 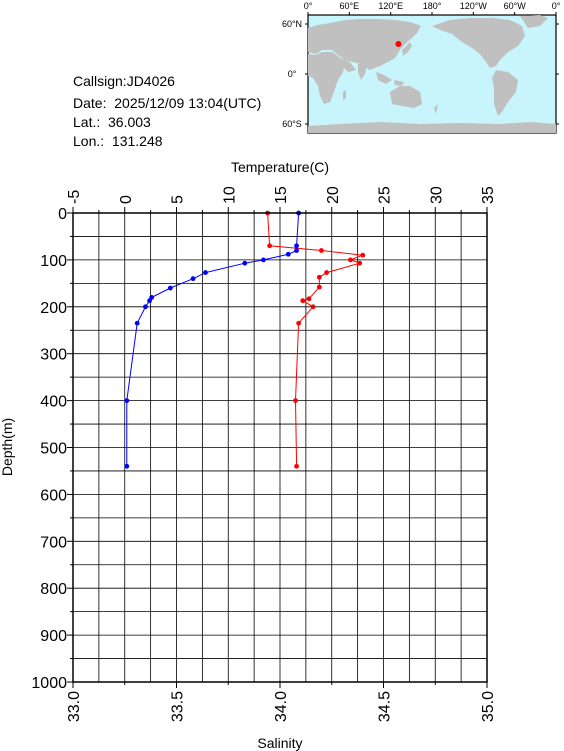 What do you see at coordinates (126, 199) in the screenshot?
I see `temperature-tick-label: 0` at bounding box center [126, 199].